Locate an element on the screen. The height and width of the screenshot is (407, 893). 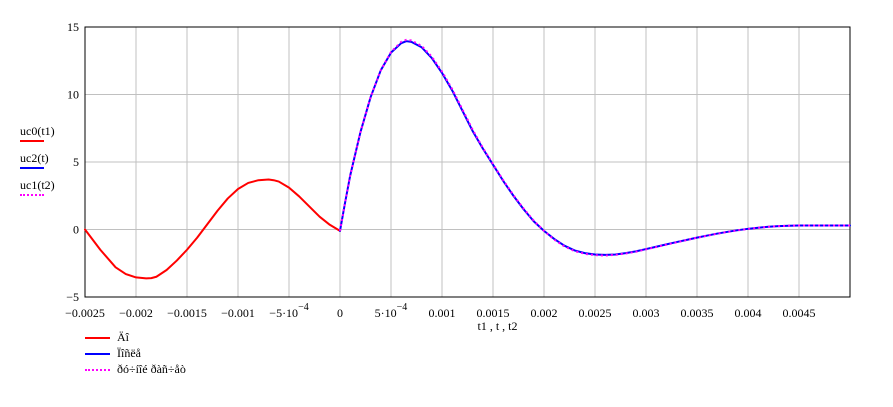
bottom-legend-label: ðó÷íîé ðàñ÷åò is located at coordinates (151, 369).